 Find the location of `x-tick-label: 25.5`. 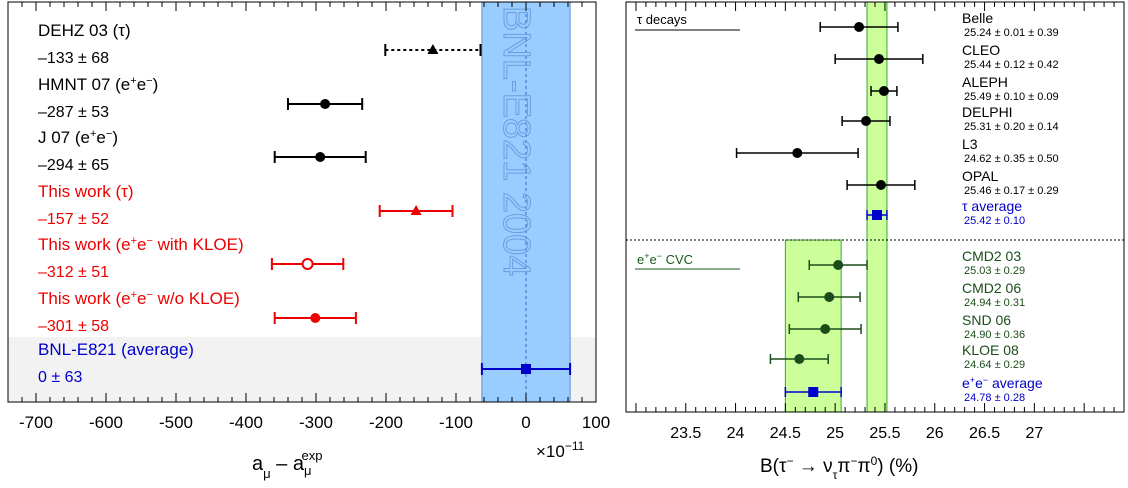

x-tick-label: 25.5 is located at coordinates (884, 433).